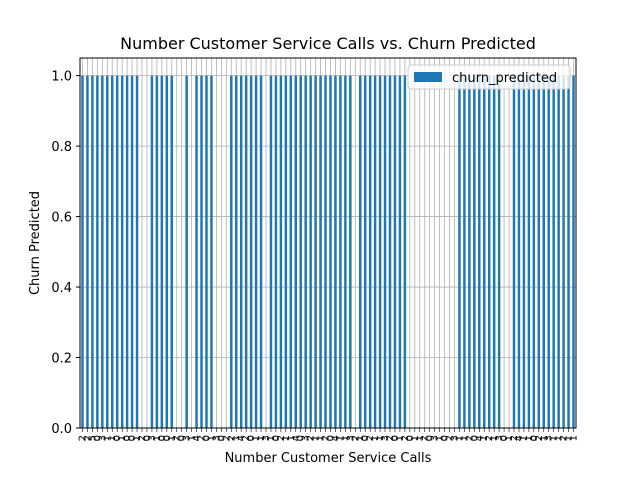 Image resolution: width=640 pixels, height=480 pixels. I want to click on x-tick-label: 5, so click(92, 438).